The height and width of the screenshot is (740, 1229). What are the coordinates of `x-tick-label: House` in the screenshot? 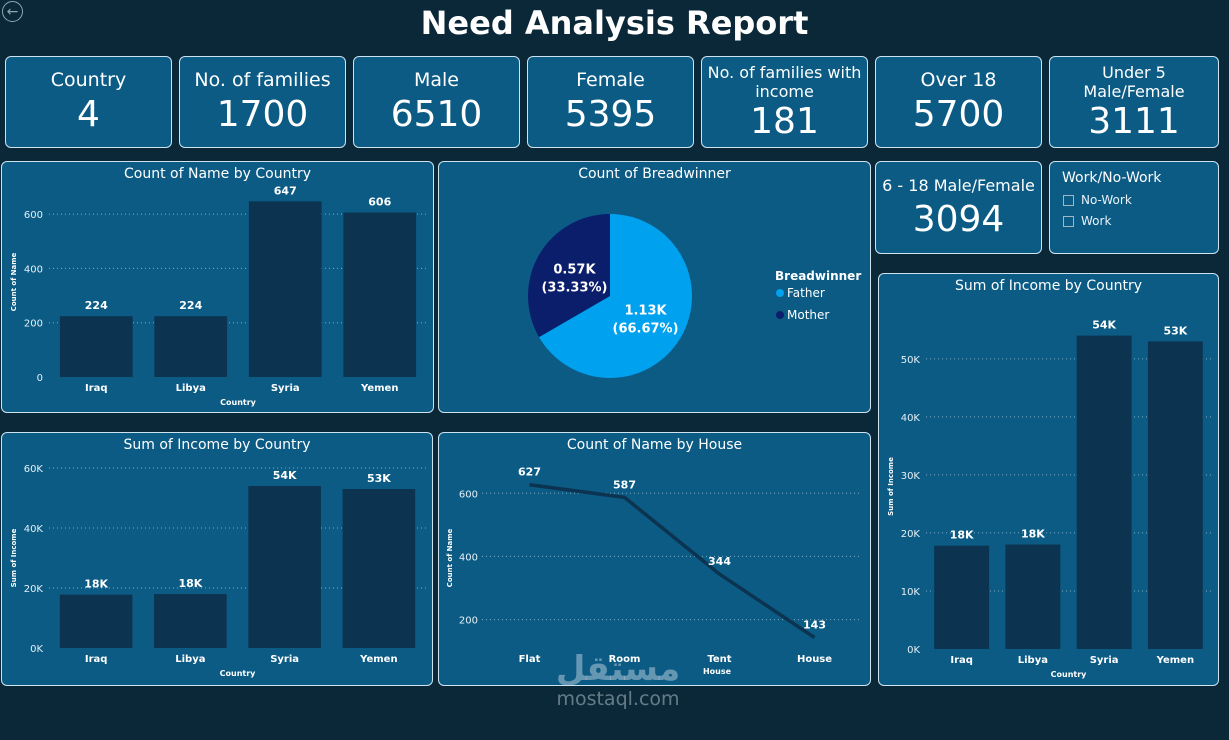 It's located at (814, 659).